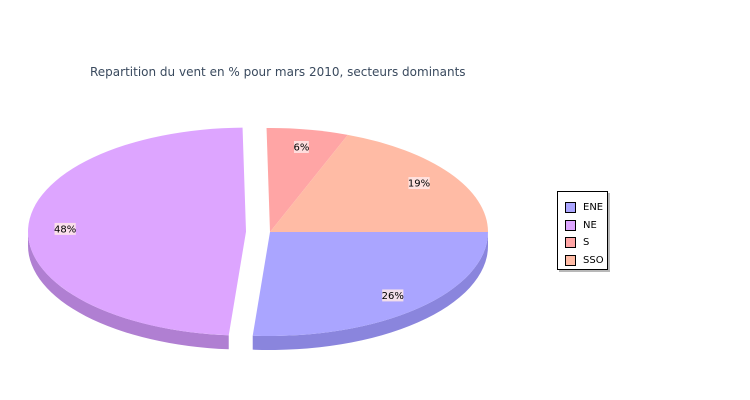 The height and width of the screenshot is (400, 750). I want to click on pie-side-ne, so click(128, 290).